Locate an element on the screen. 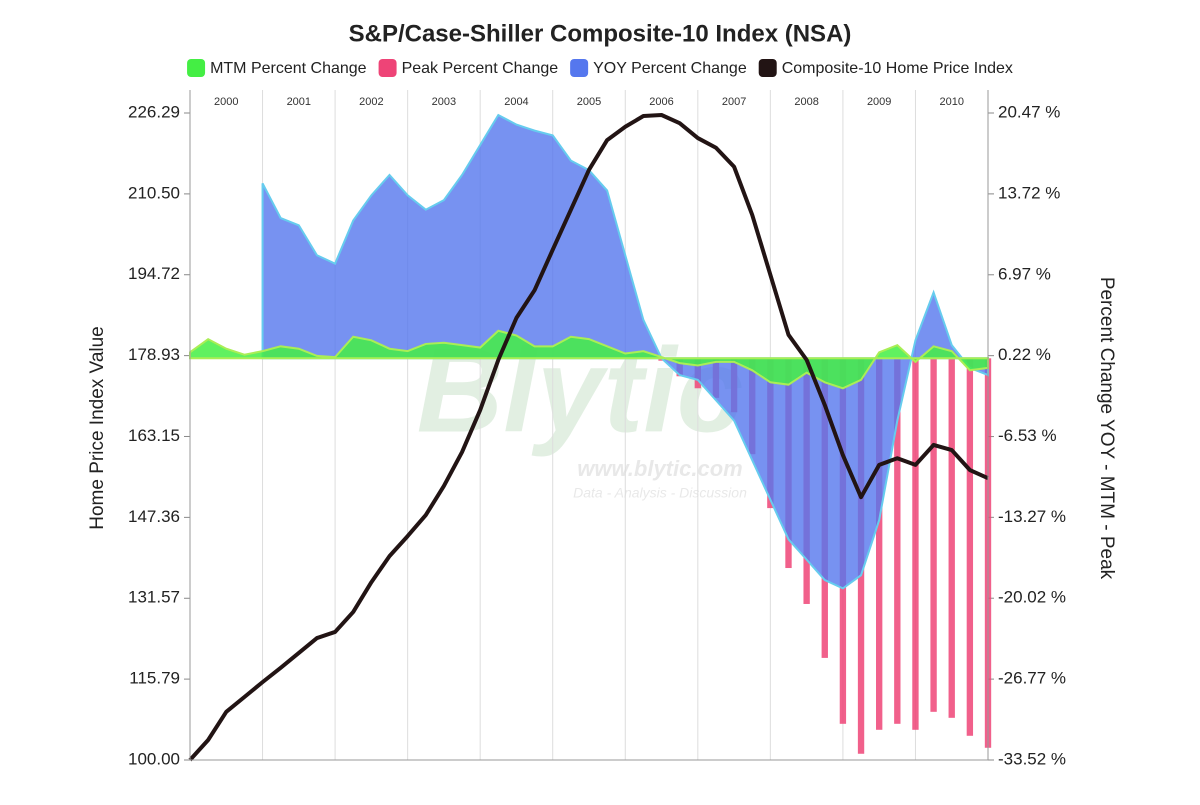 Image resolution: width=1200 pixels, height=805 pixels. y2-tick-label: -20.02 % is located at coordinates (1032, 597).